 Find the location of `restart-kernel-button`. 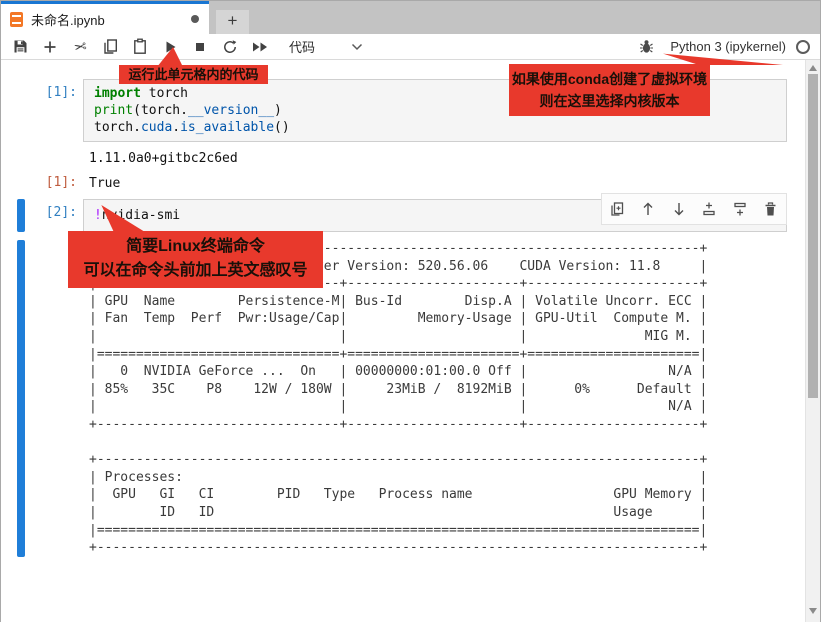

restart-kernel-button is located at coordinates (230, 47).